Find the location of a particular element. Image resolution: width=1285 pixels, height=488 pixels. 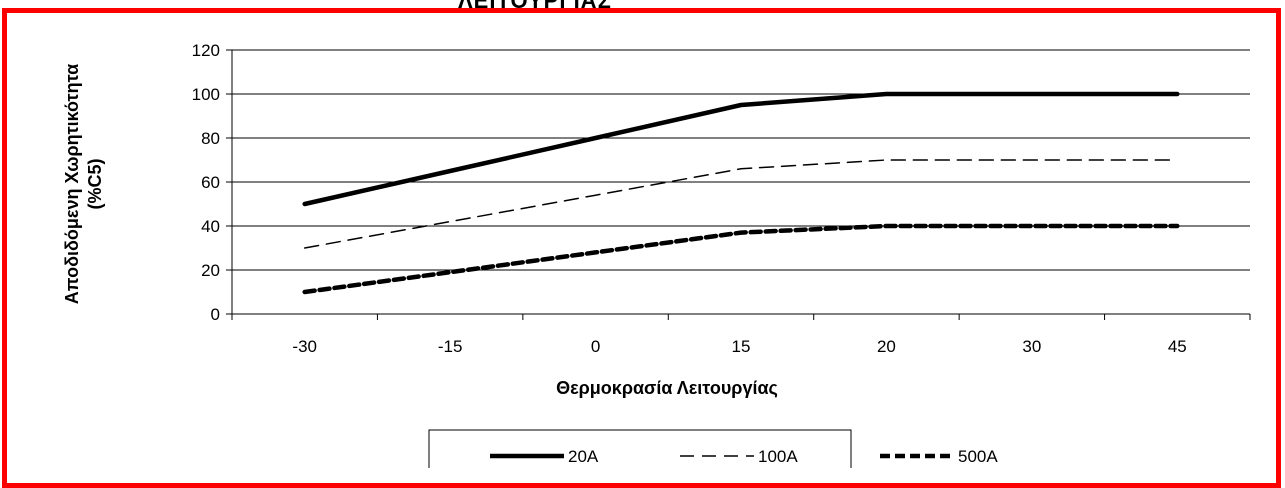

x-tick-label: -15 is located at coordinates (450, 346).